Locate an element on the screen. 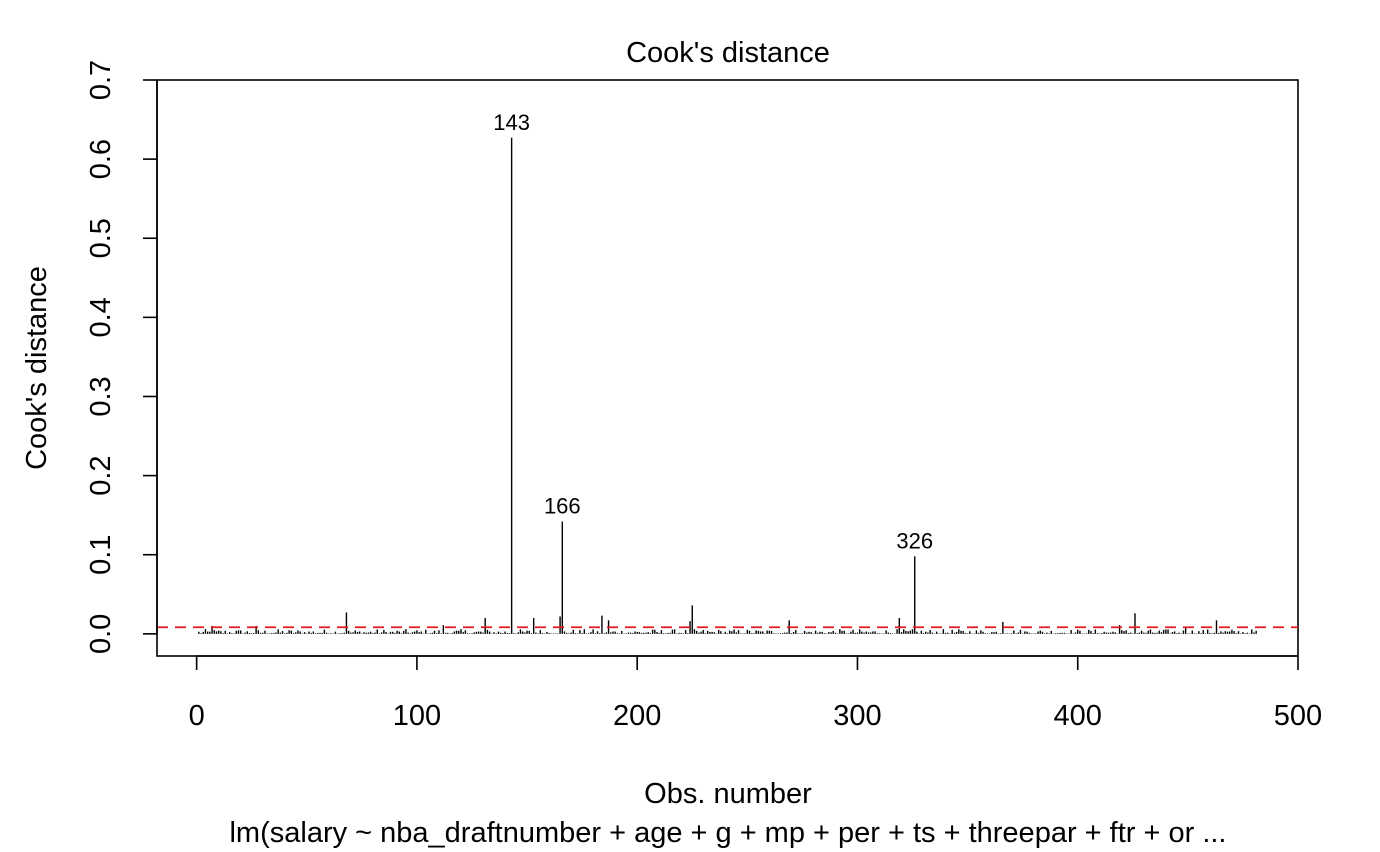 This screenshot has height=852, width=1380. x-axis-label: Obs. number is located at coordinates (728, 794).